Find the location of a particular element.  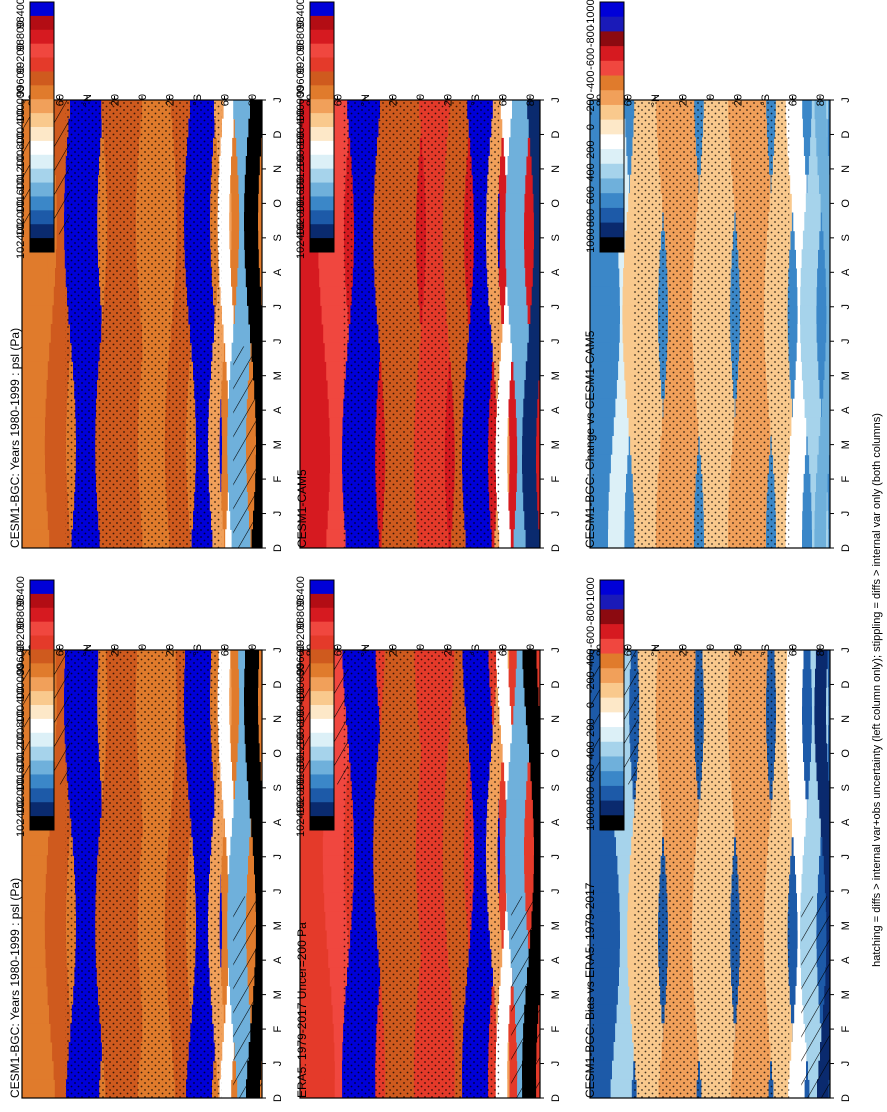

colorbar-label: 100800 is located at coordinates (301, 727).